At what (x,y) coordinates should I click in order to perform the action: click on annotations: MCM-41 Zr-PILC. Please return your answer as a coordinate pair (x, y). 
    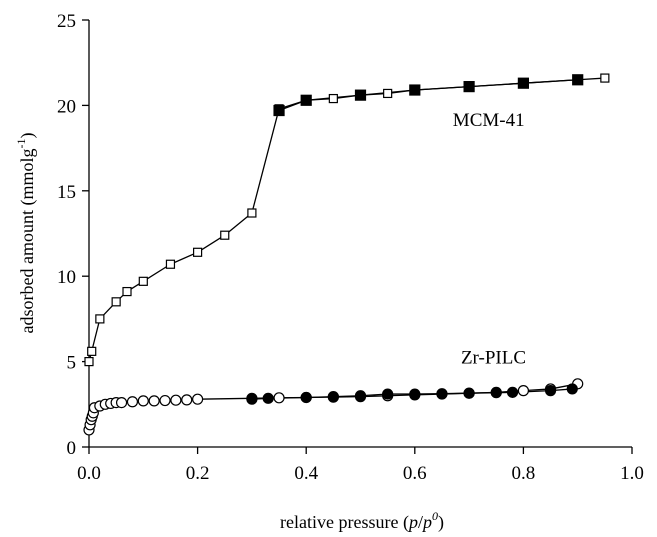
    Looking at the image, I should click on (489, 239).